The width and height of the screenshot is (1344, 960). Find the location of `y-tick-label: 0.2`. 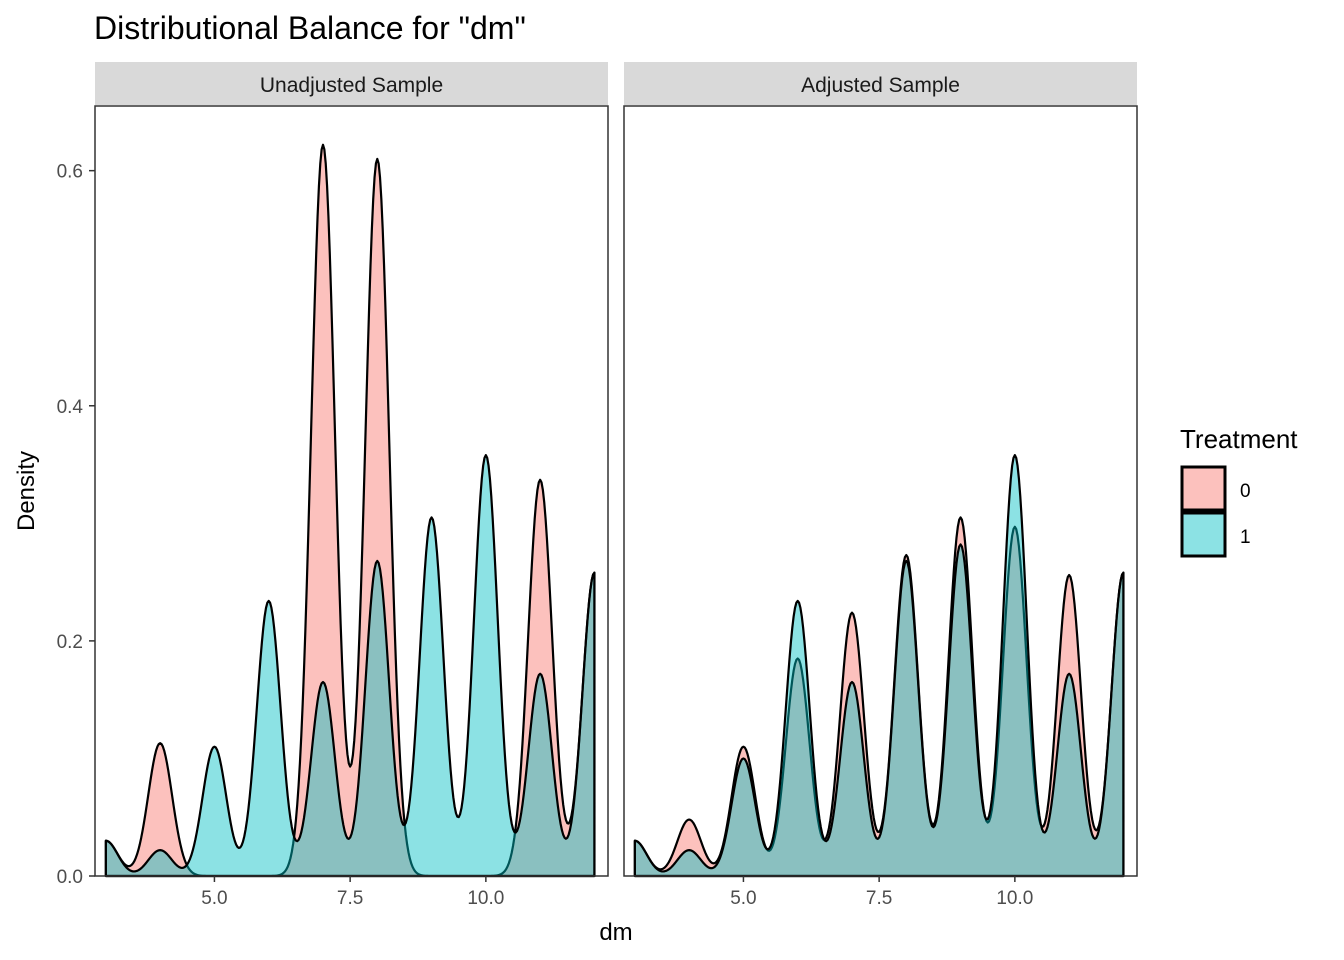

y-tick-label: 0.2 is located at coordinates (70, 642).